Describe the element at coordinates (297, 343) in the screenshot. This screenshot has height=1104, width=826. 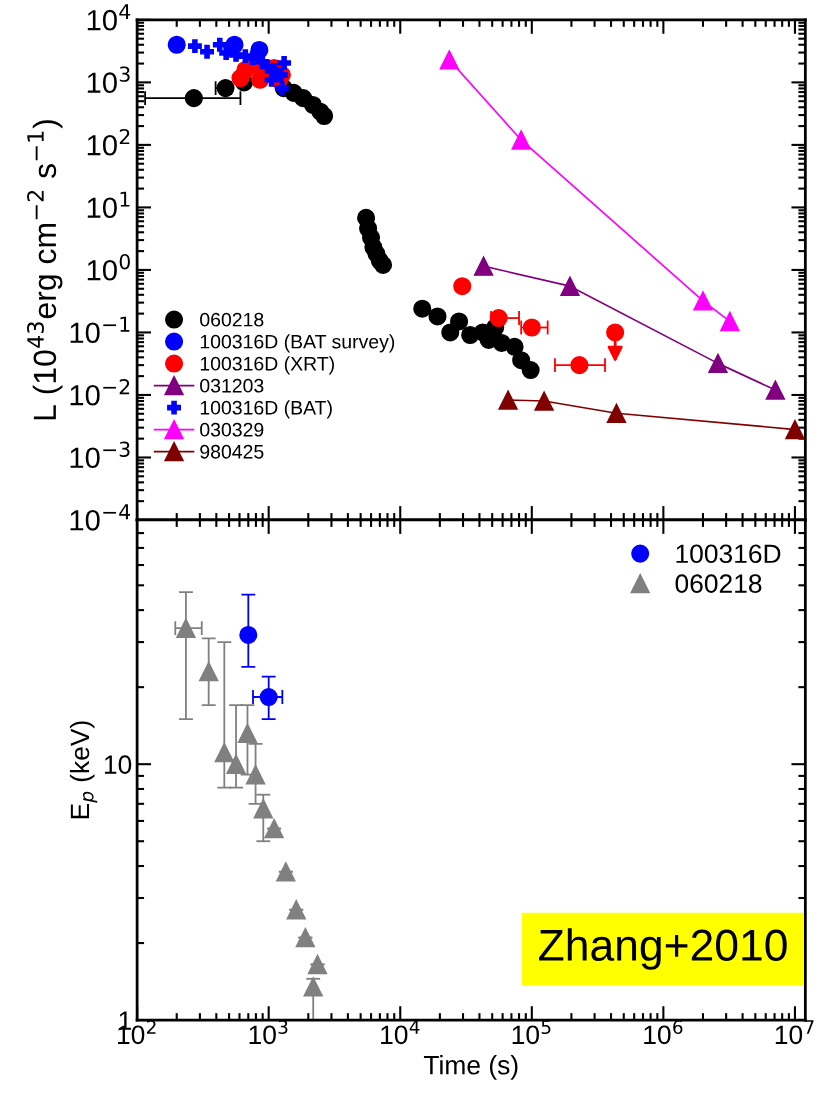
I see `legend-label: 100316D (BAT survey)` at that location.